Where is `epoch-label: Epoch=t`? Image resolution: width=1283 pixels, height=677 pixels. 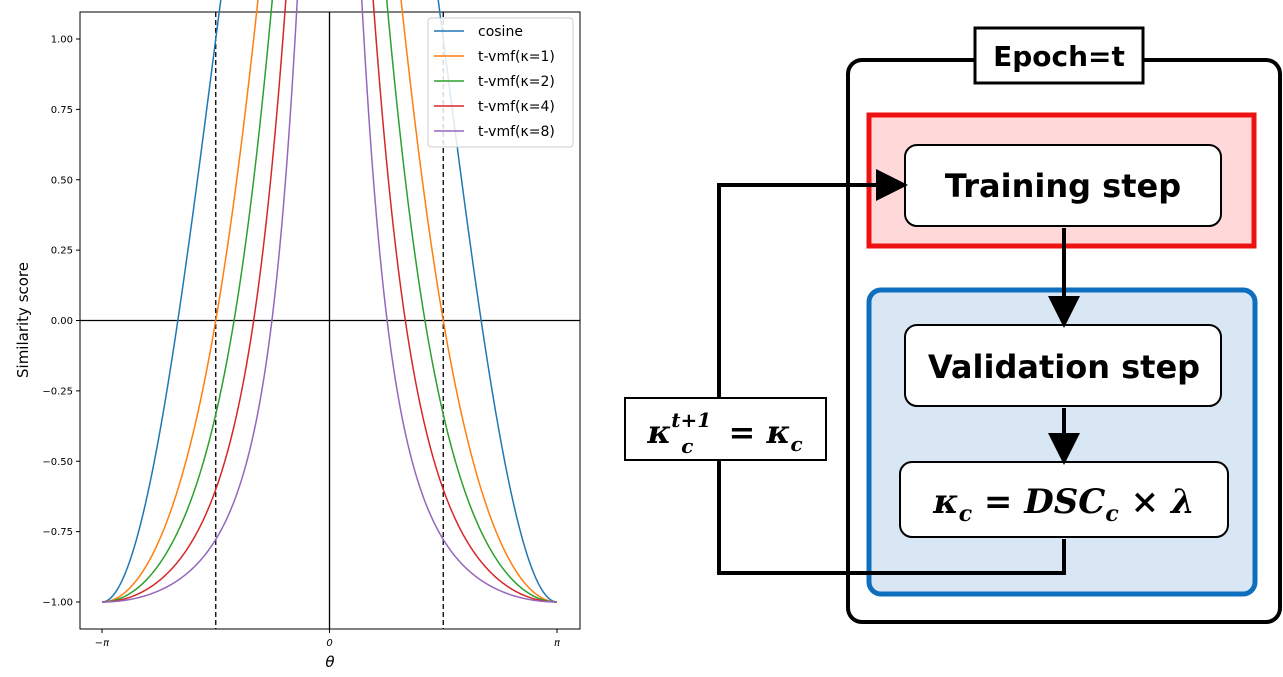 epoch-label: Epoch=t is located at coordinates (1059, 56).